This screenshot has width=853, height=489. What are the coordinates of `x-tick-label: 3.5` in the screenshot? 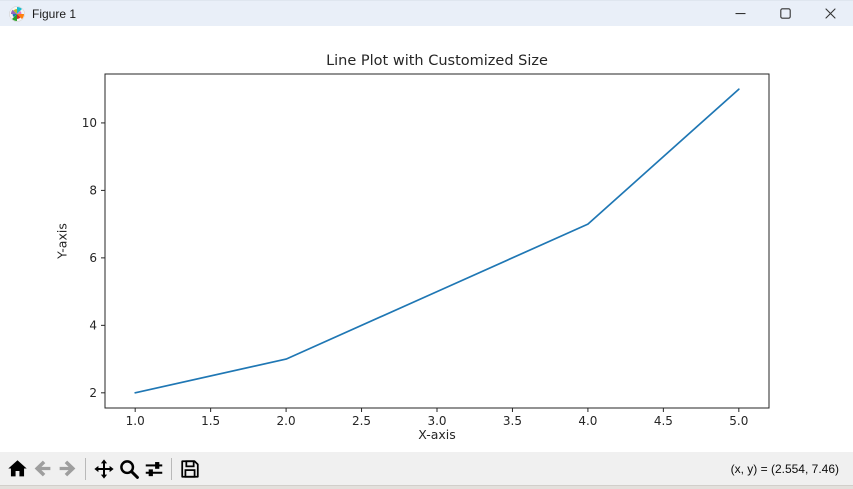 It's located at (512, 421).